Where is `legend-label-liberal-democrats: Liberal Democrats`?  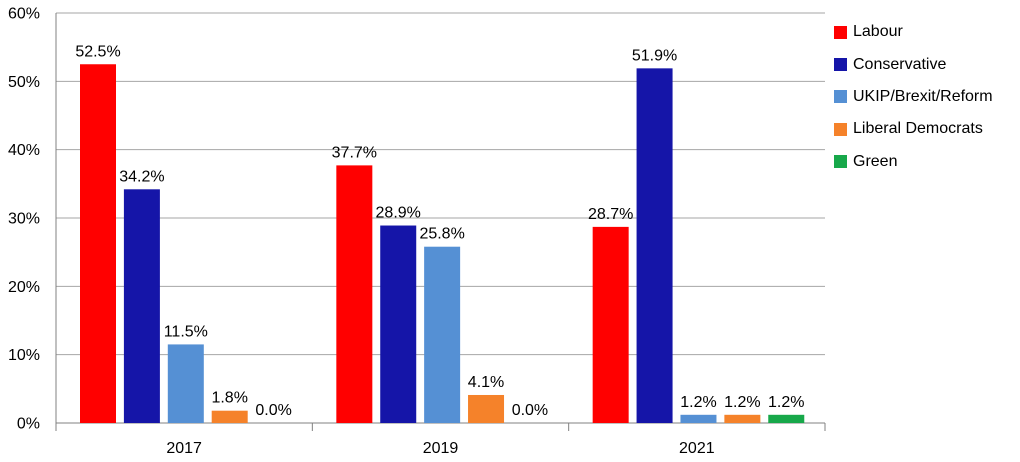 legend-label-liberal-democrats: Liberal Democrats is located at coordinates (918, 129).